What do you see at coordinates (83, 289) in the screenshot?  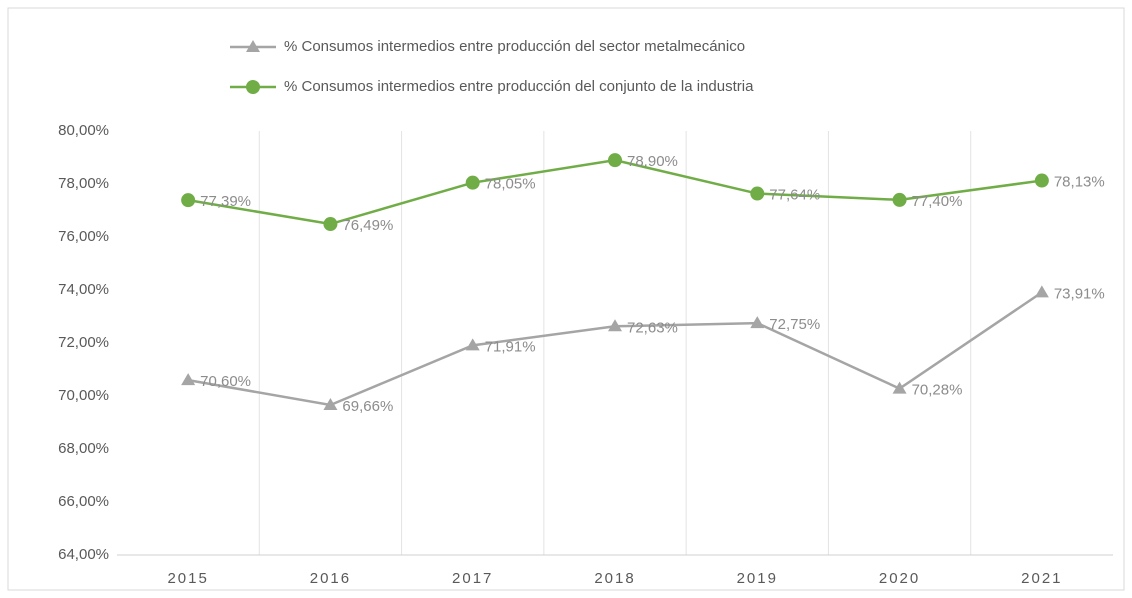 I see `y-tick-label: 74,00%` at bounding box center [83, 289].